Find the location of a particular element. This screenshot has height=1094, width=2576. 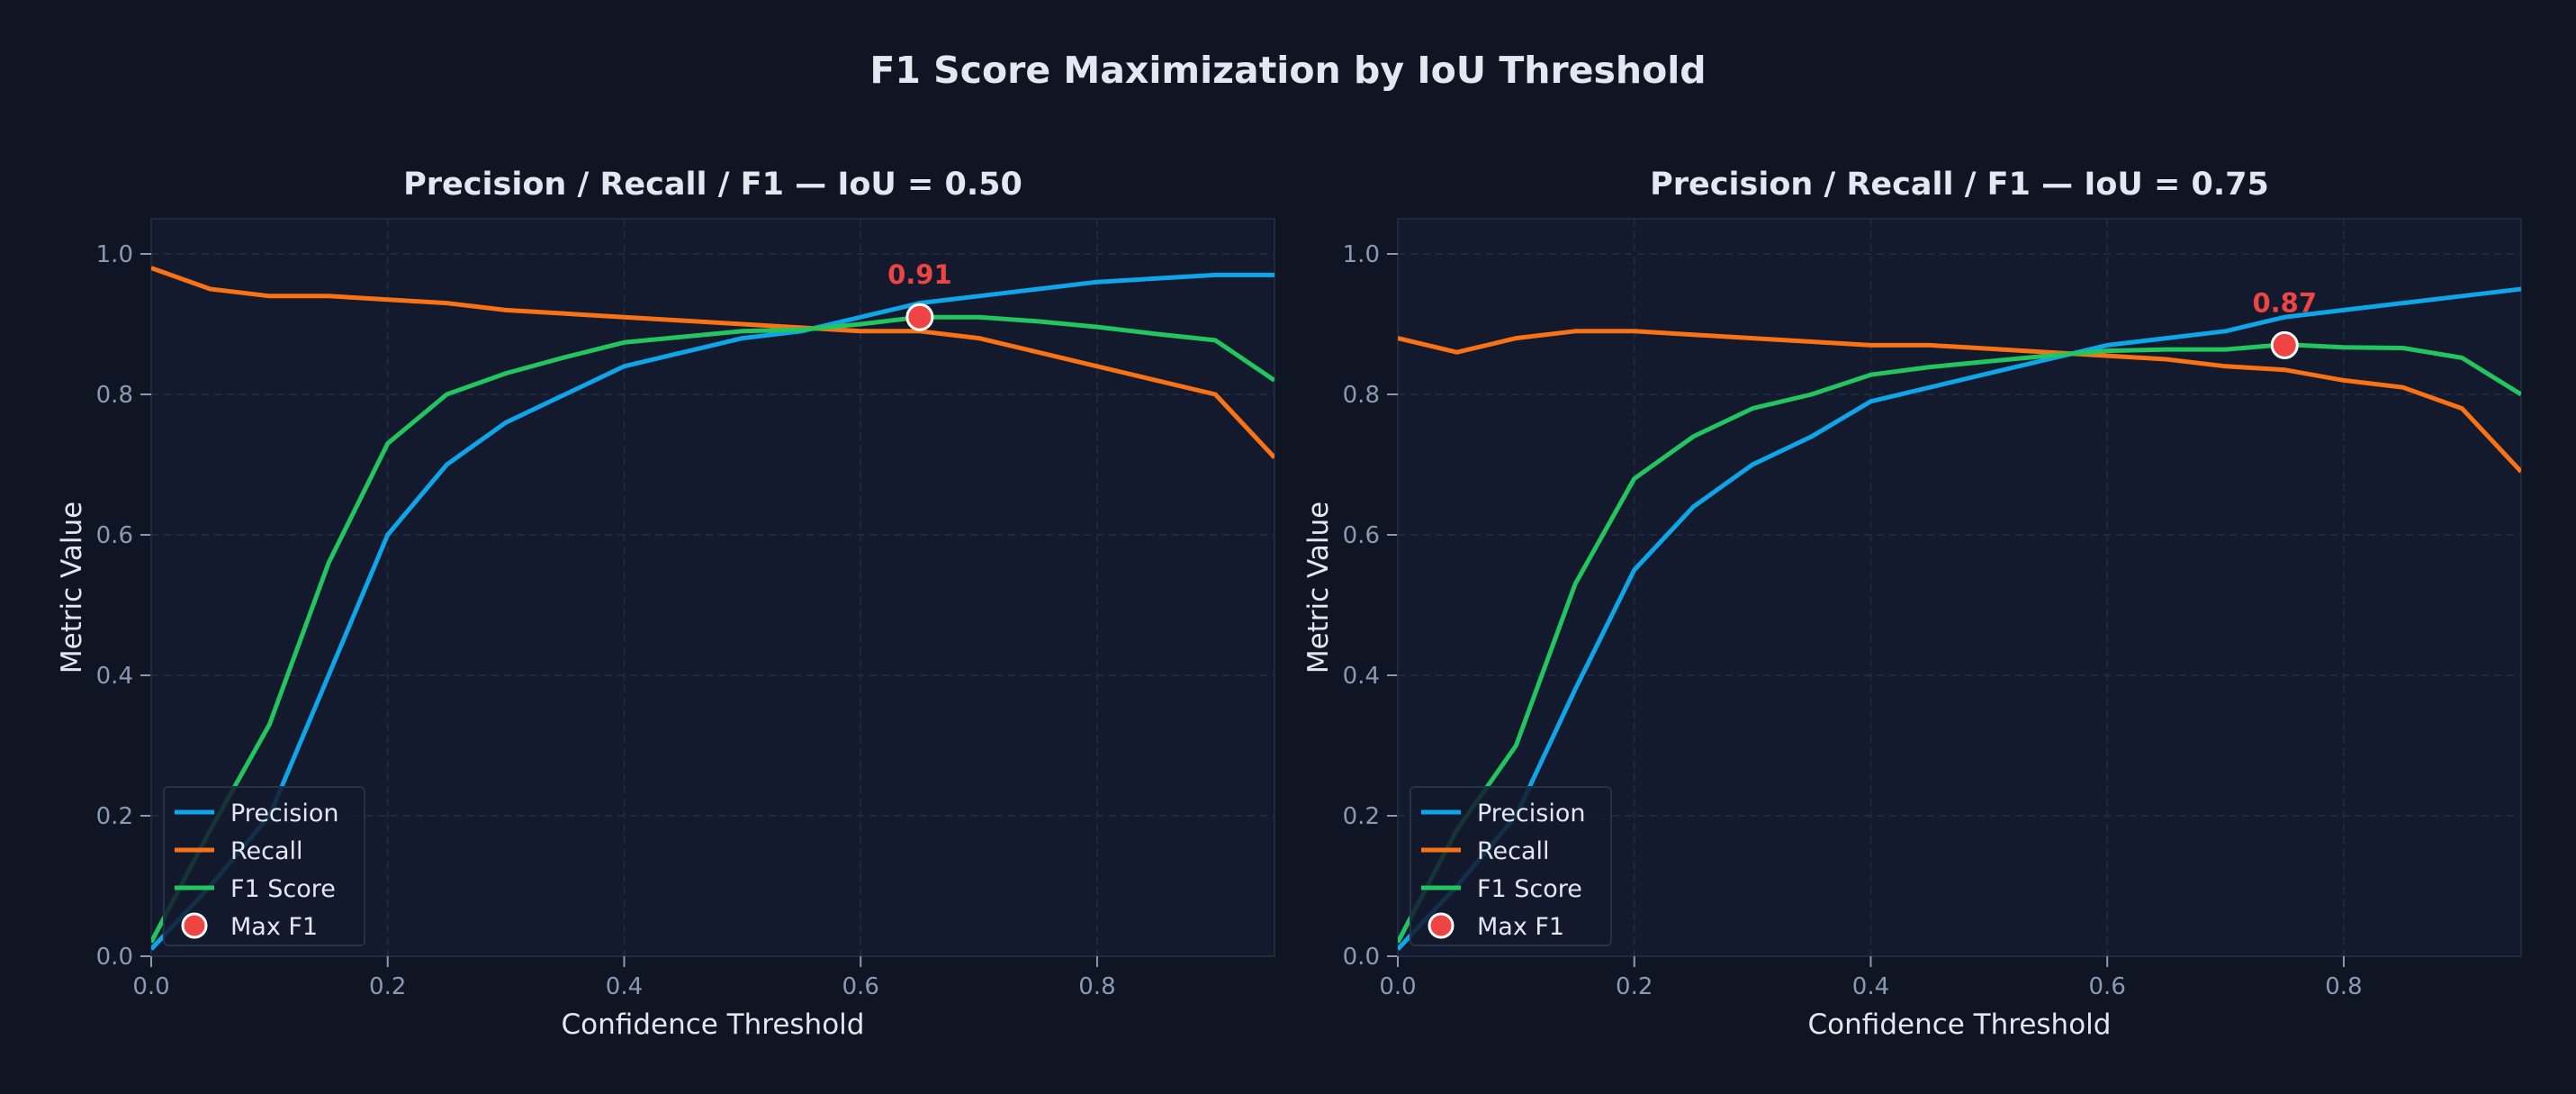

max-f1-label: 0.87 is located at coordinates (2284, 302).